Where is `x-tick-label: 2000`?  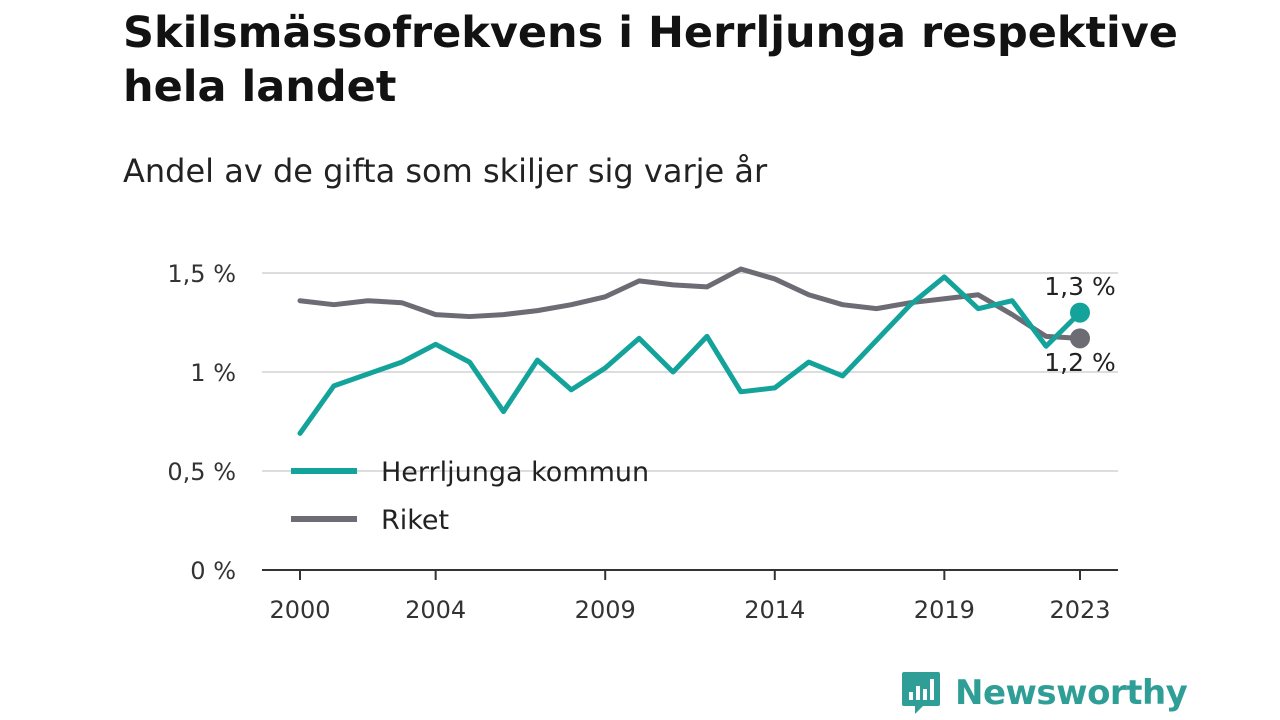
x-tick-label: 2000 is located at coordinates (299, 610).